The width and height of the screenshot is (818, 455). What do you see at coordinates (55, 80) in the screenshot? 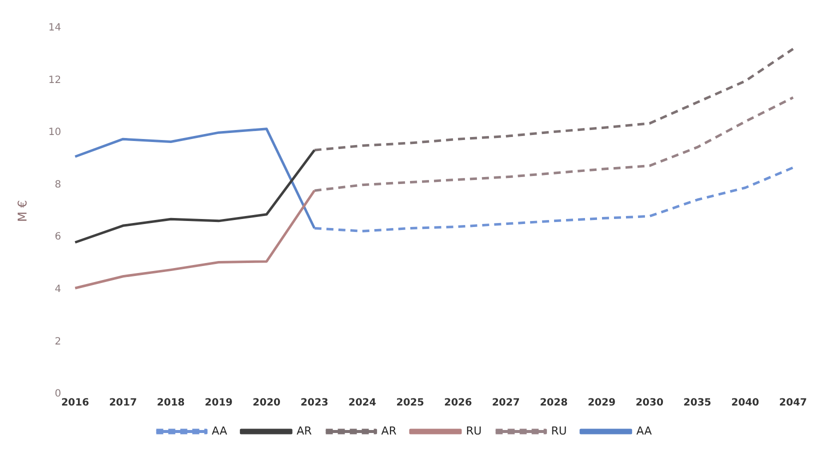
I see `y-tick-label: 12` at bounding box center [55, 80].